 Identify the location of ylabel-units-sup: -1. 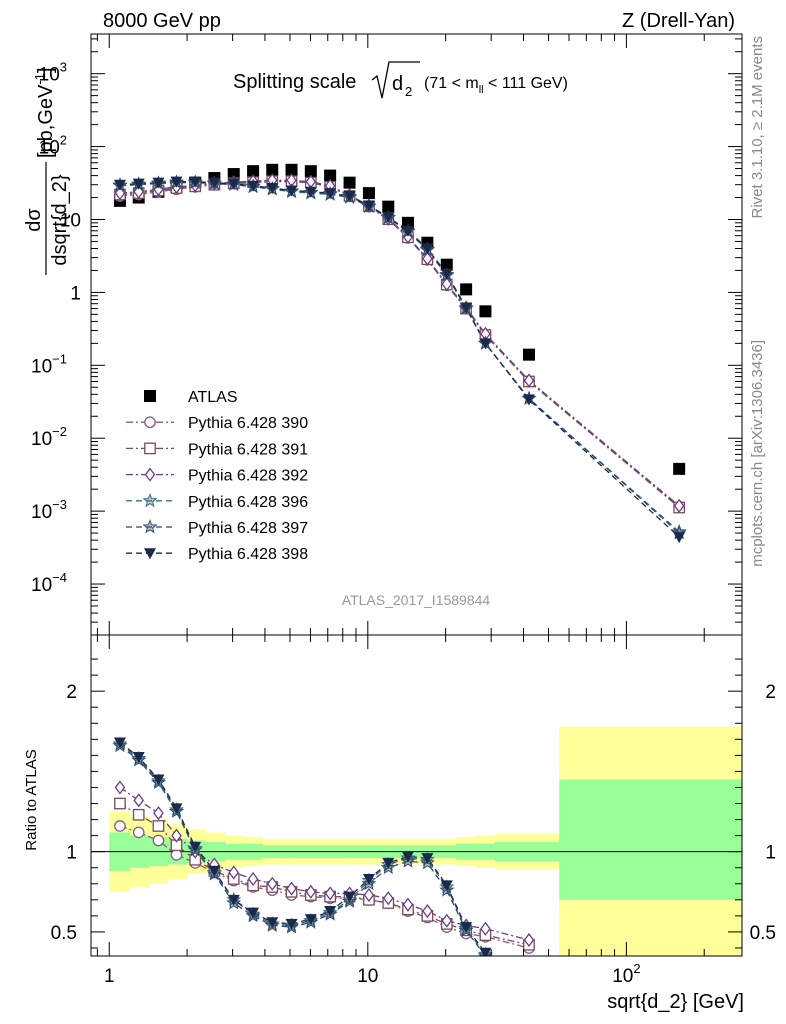
(39, 79).